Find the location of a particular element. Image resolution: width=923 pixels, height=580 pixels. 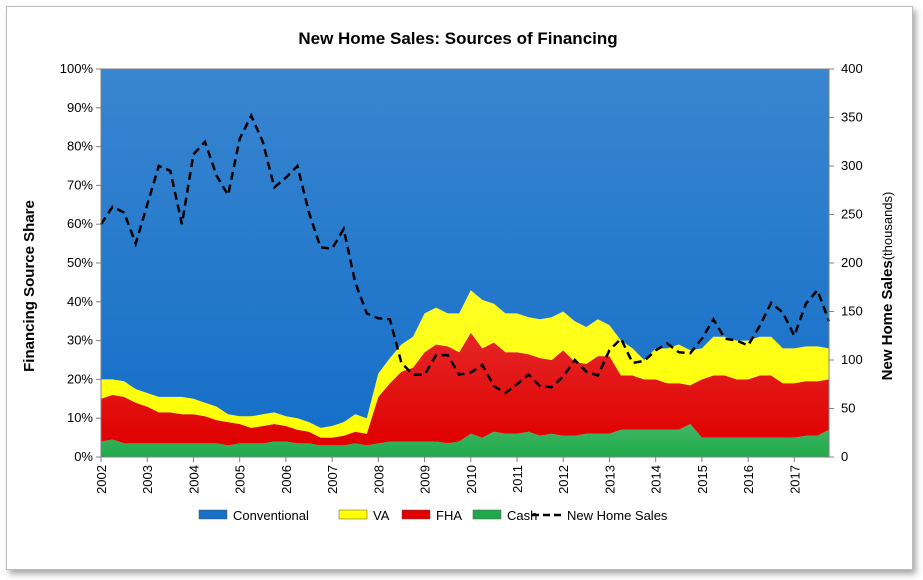

y-tick-label: 10% is located at coordinates (80, 417).